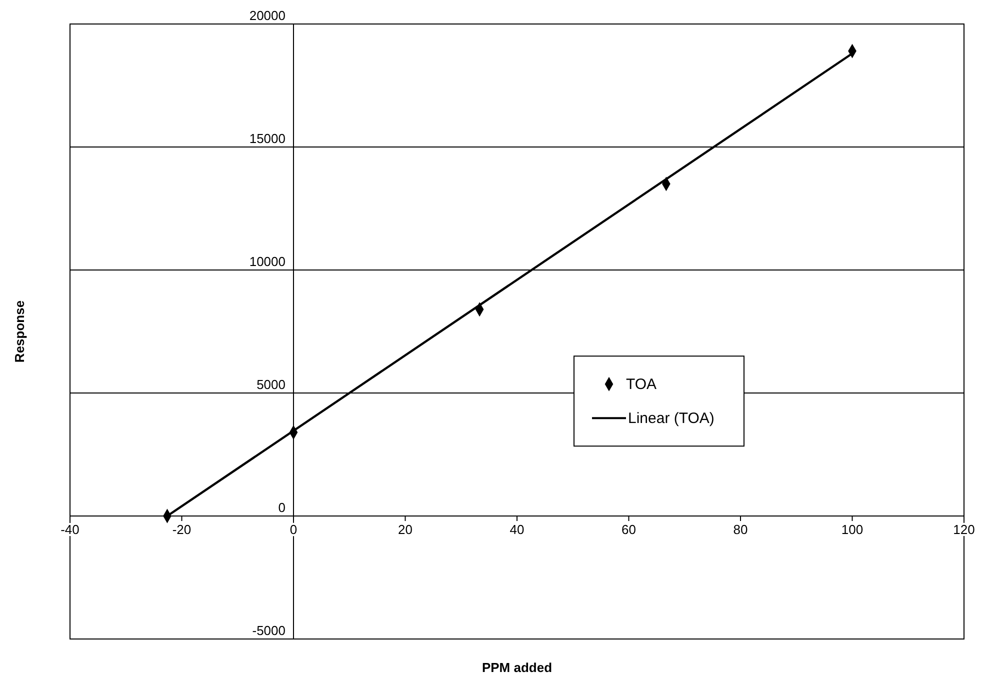  I want to click on y-tick-label: 10000, so click(267, 261).